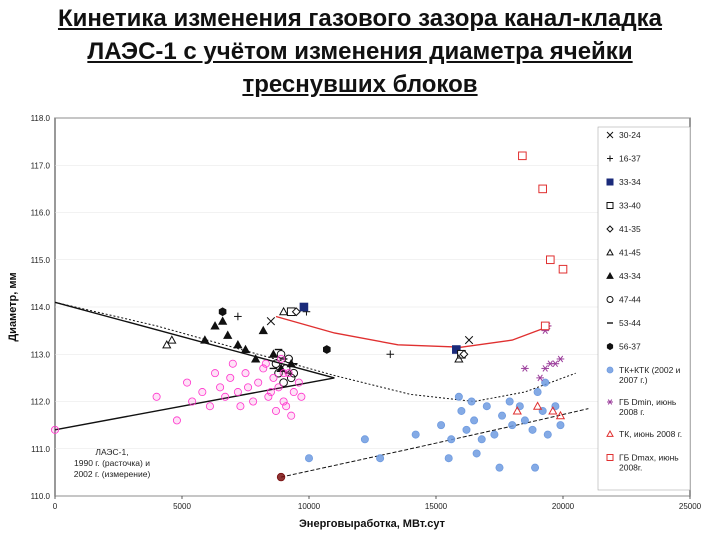 The height and width of the screenshot is (540, 720). Describe the element at coordinates (630, 276) in the screenshot. I see `legend-label: 43-34` at that location.